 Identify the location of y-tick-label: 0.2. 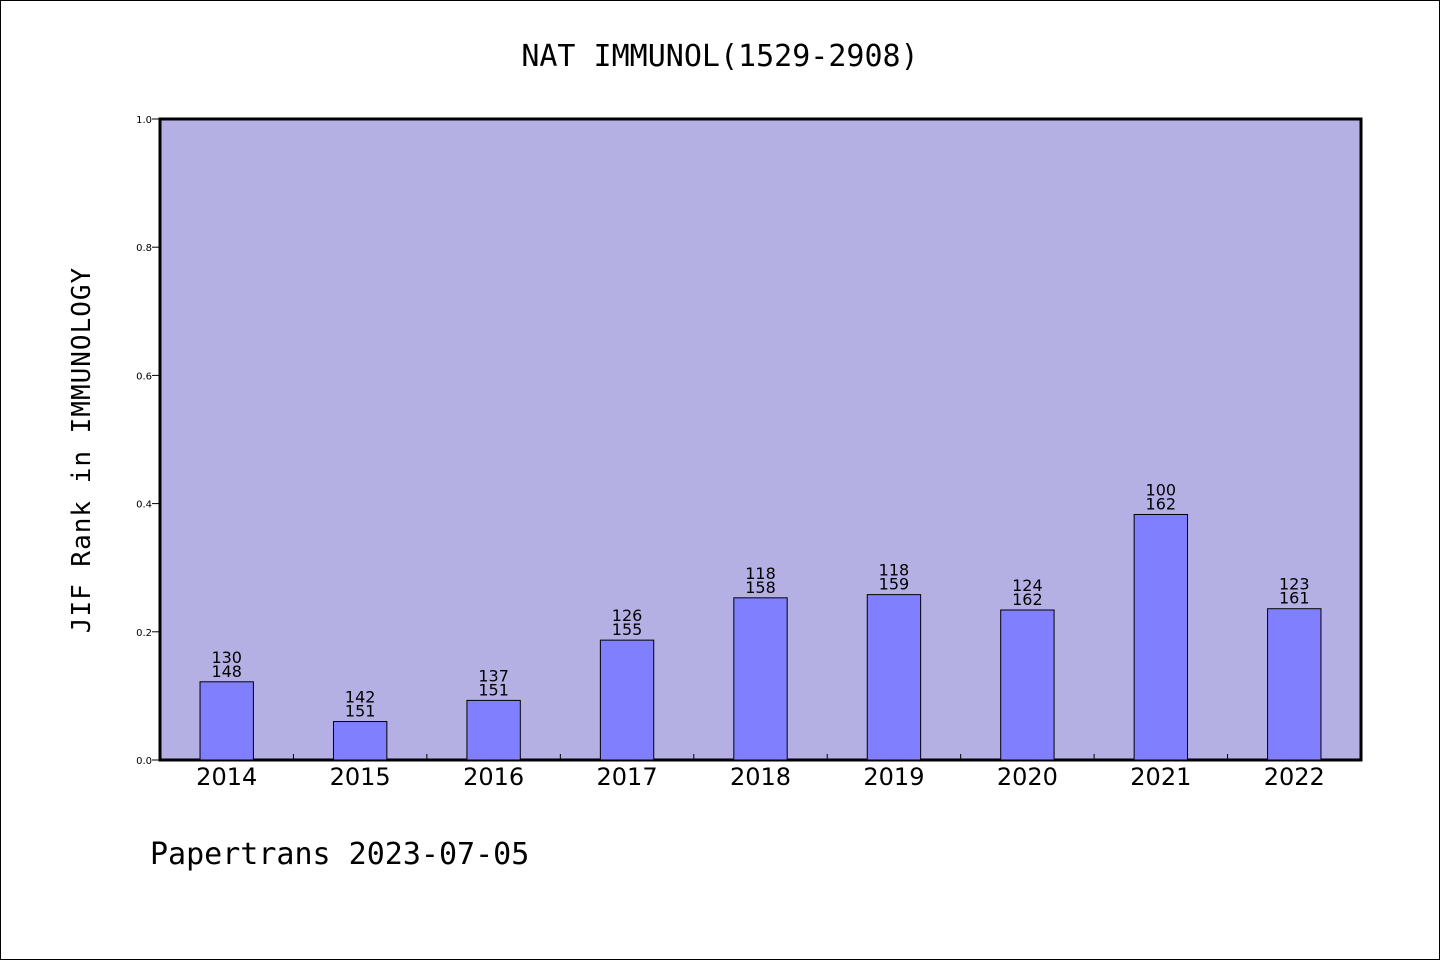
(144, 633).